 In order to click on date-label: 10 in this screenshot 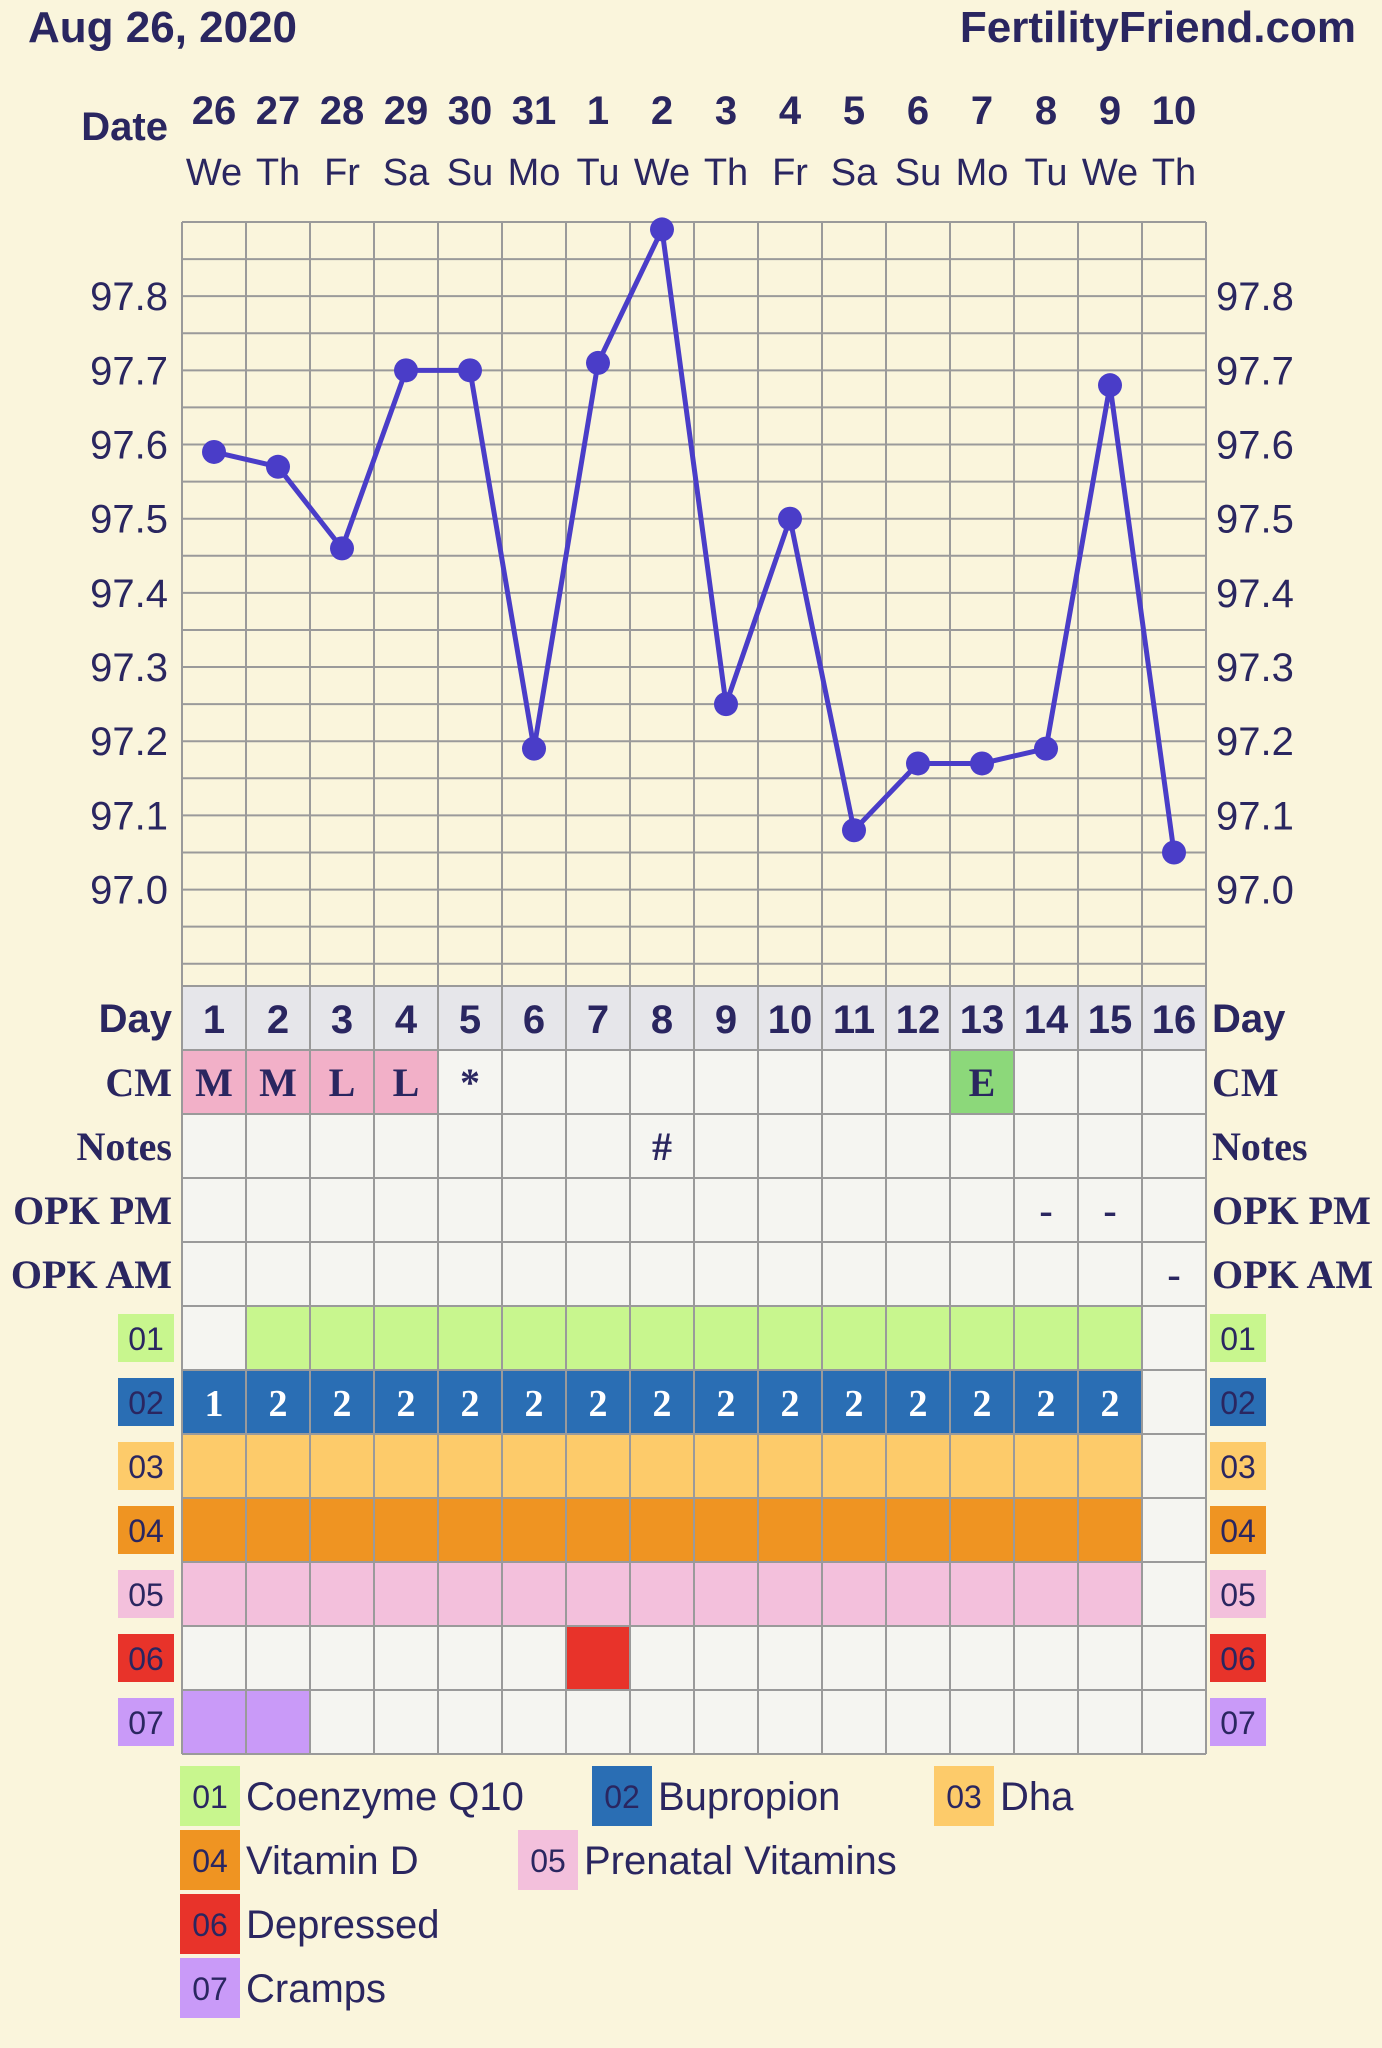, I will do `click(1174, 111)`.